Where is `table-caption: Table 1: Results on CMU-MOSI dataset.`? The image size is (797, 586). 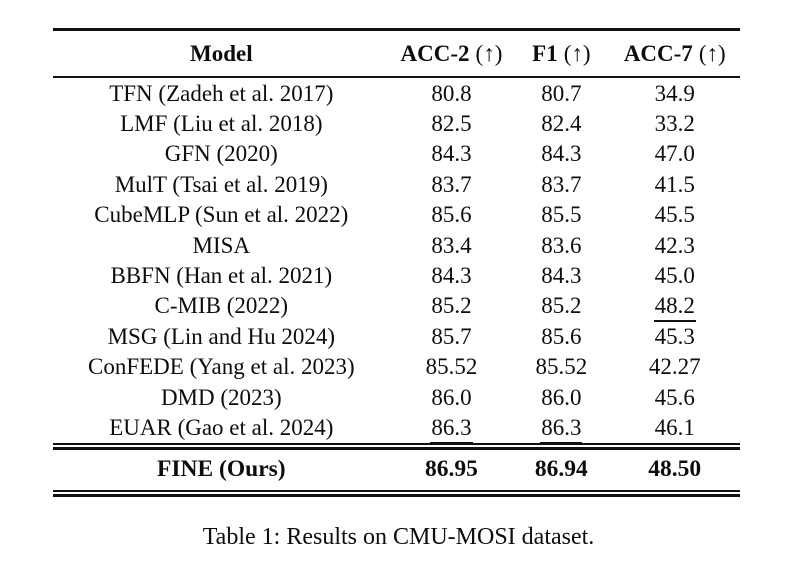 table-caption: Table 1: Results on CMU-MOSI dataset. is located at coordinates (398, 537).